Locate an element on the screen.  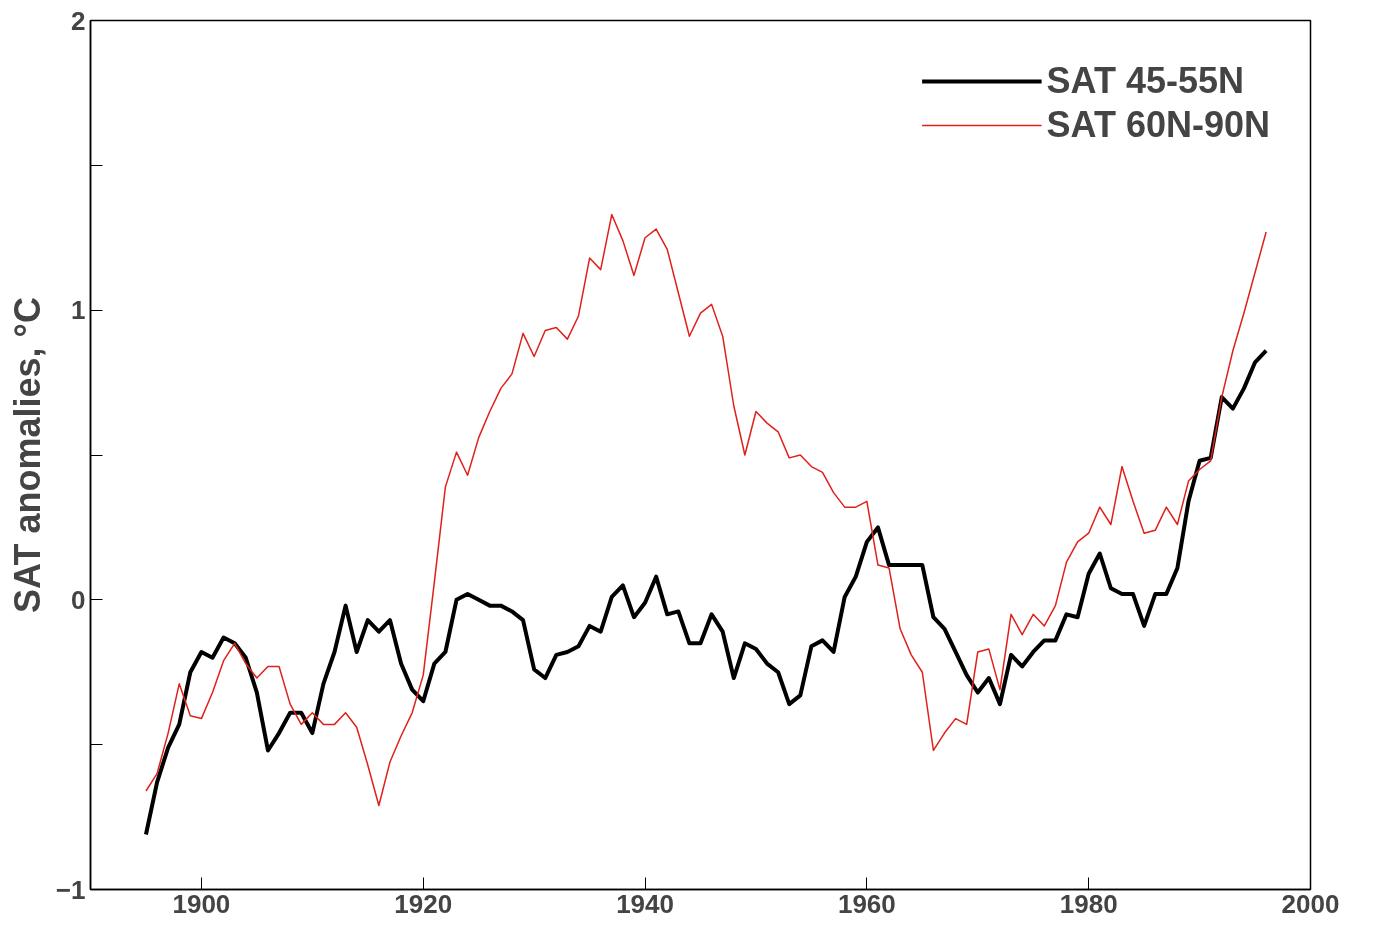
y-axis-title: SAT anomalies, °C is located at coordinates (27, 455).